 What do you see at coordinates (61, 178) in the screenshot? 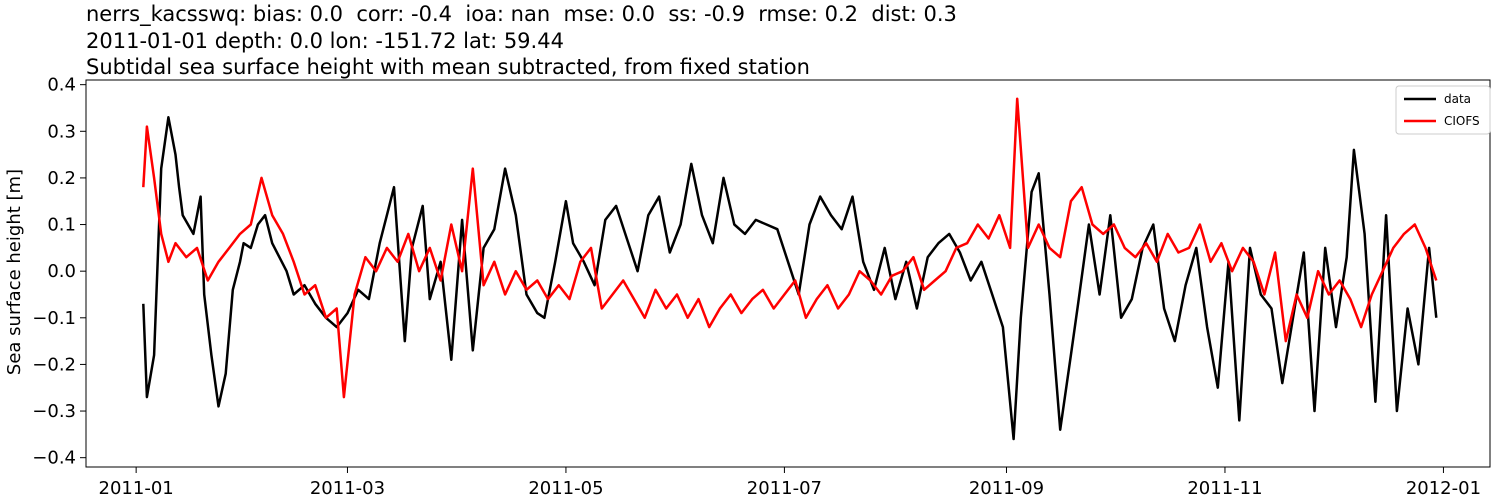
I see `y-tick-label: 0.2` at bounding box center [61, 178].